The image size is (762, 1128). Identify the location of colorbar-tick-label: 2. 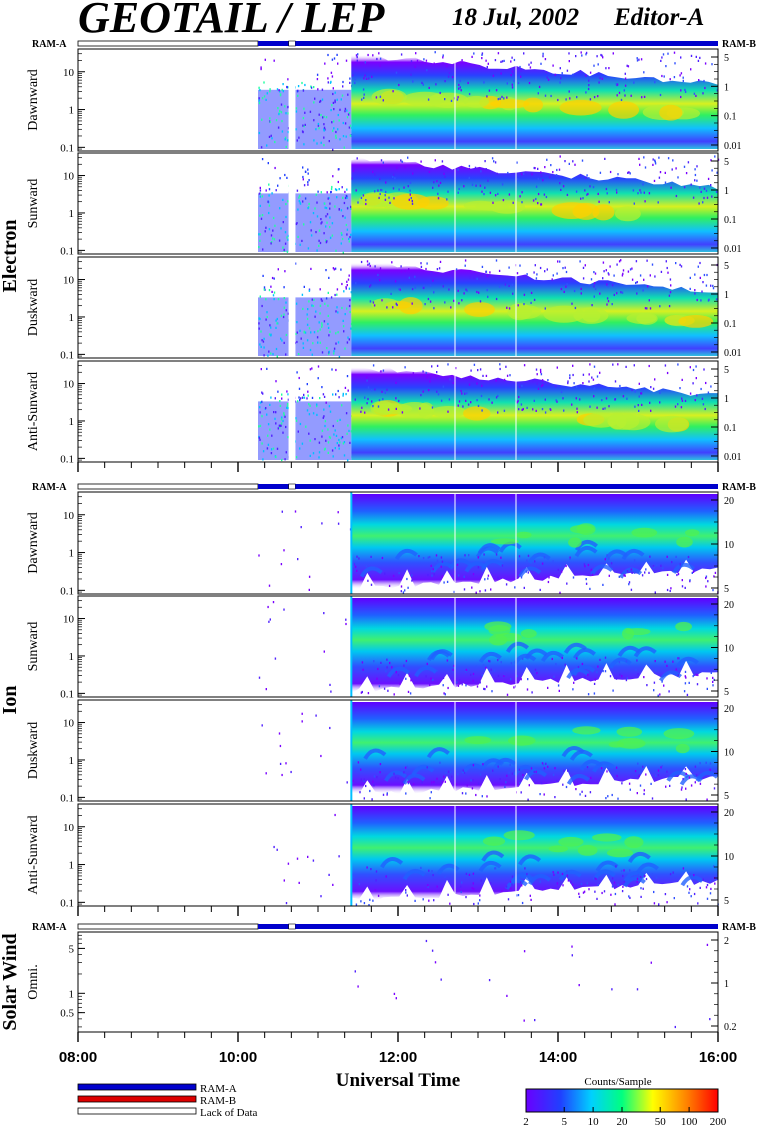
(526, 1122).